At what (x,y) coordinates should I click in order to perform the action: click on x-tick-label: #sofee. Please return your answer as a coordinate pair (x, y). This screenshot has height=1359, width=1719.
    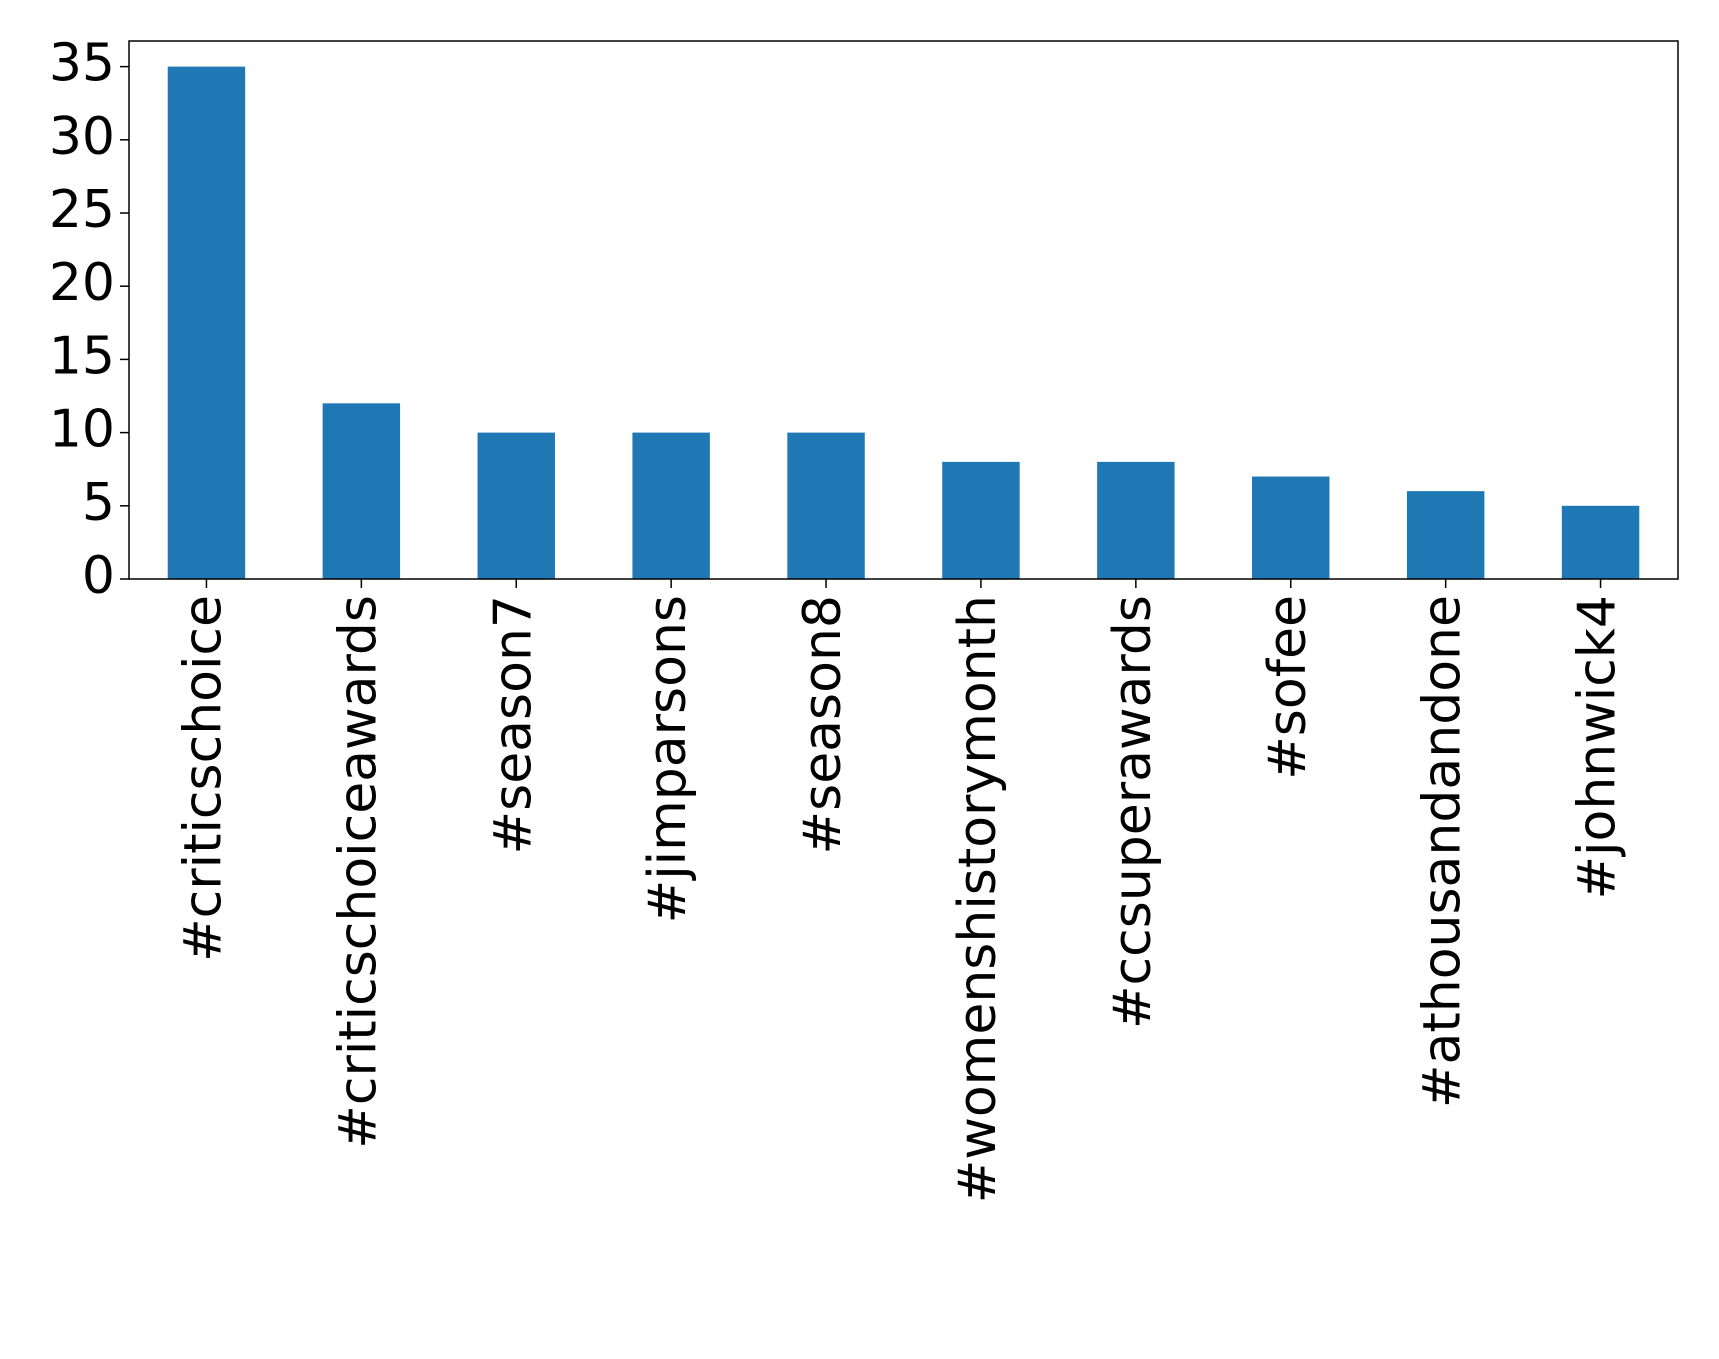
    Looking at the image, I should click on (1288, 687).